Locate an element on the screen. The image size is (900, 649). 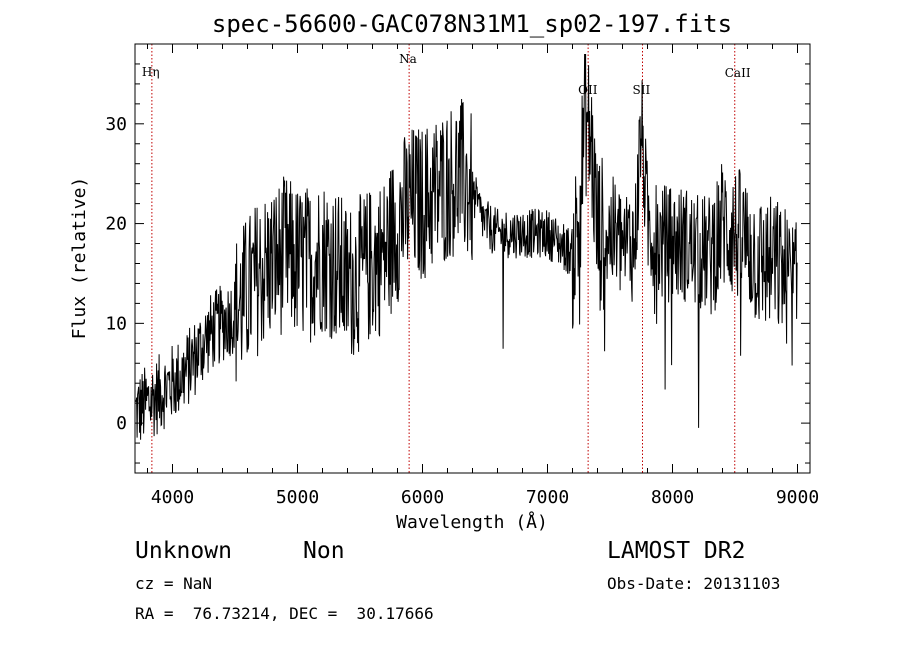
spectral-line-label: CaII is located at coordinates (738, 73).